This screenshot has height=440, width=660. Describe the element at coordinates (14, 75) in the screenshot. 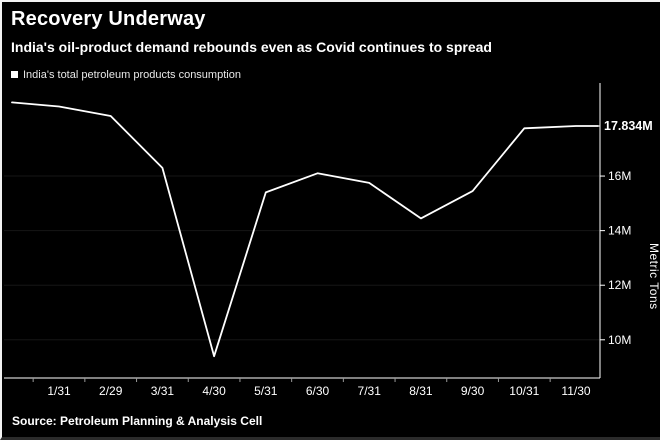

I see `legend-square-icon` at that location.